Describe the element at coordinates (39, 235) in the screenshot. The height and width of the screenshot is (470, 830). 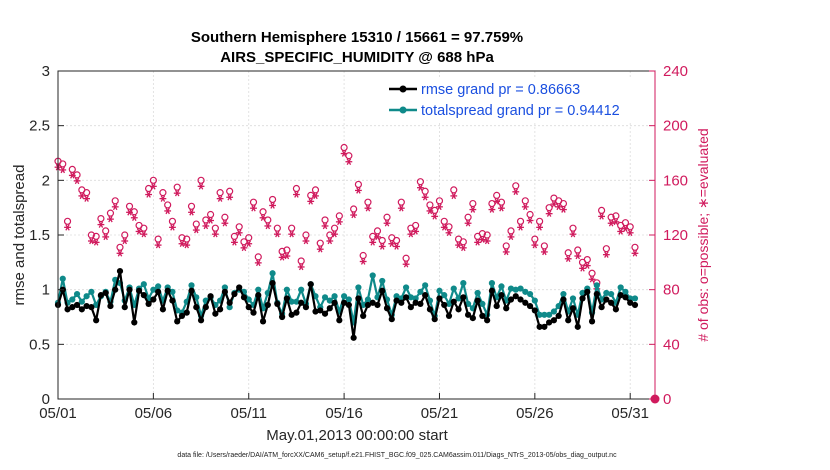
I see `y-tick-label: 1.5` at that location.